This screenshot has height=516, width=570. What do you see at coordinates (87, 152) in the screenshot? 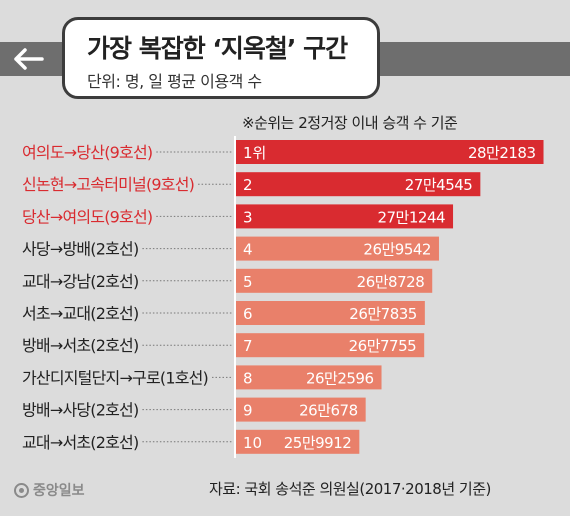
I see `category-label: 여의도→당산(9호선)` at bounding box center [87, 152].